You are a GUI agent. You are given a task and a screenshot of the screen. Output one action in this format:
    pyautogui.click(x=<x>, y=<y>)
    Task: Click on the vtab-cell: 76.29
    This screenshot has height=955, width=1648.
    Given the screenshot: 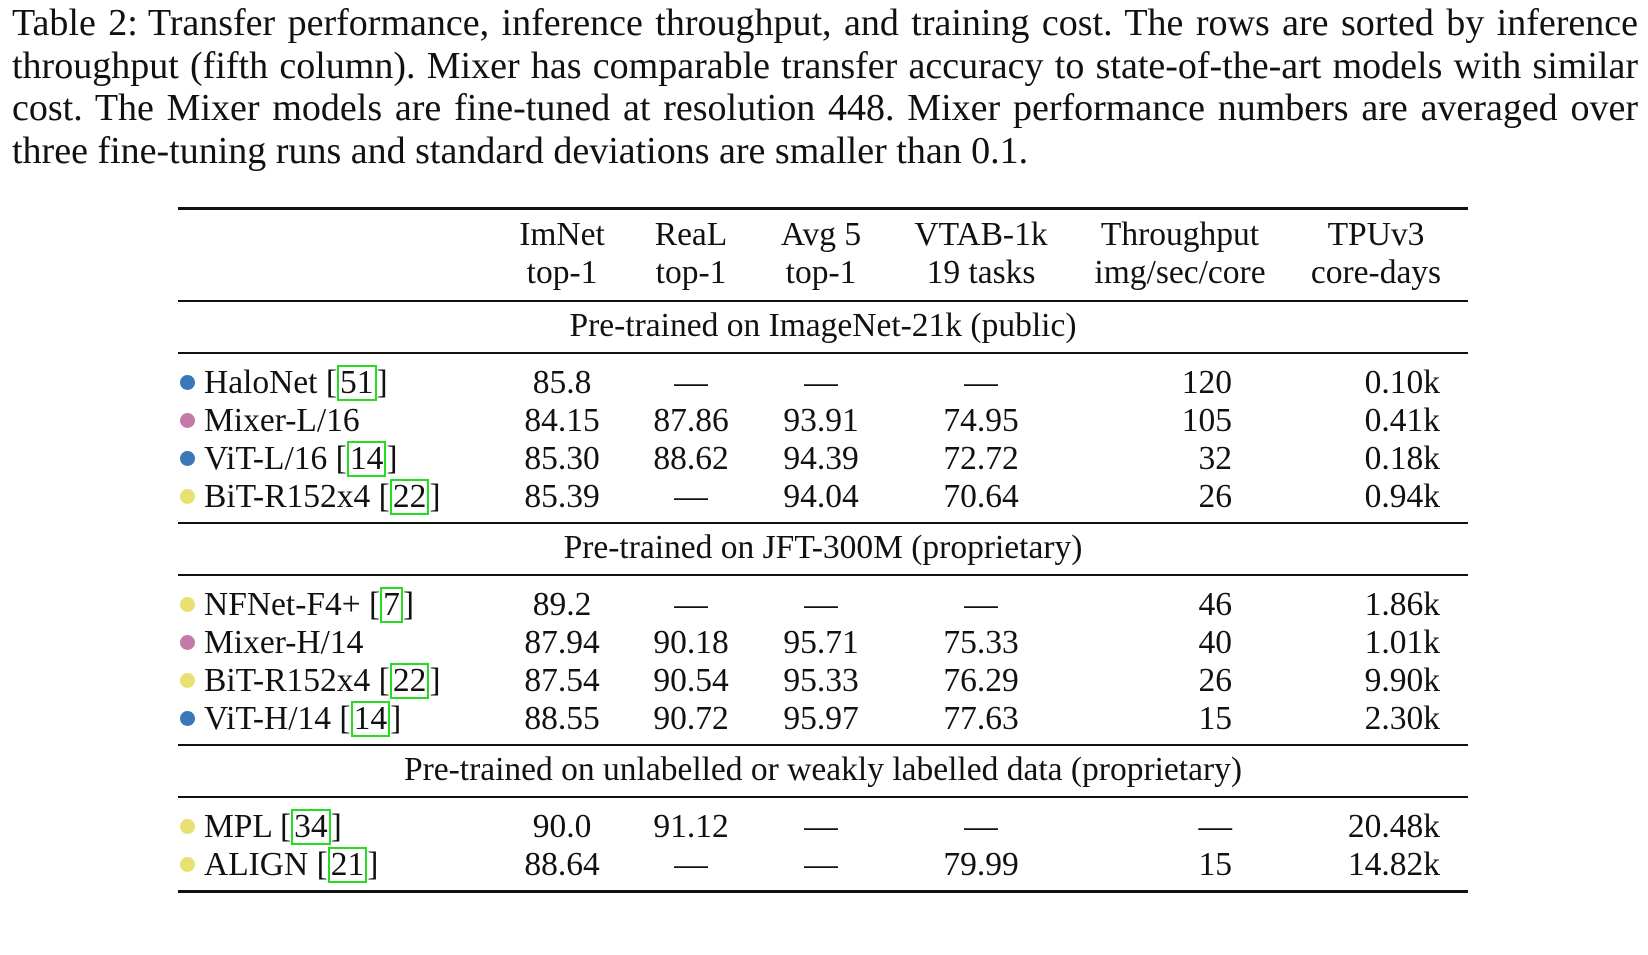 What is the action you would take?
    pyautogui.click(x=981, y=680)
    